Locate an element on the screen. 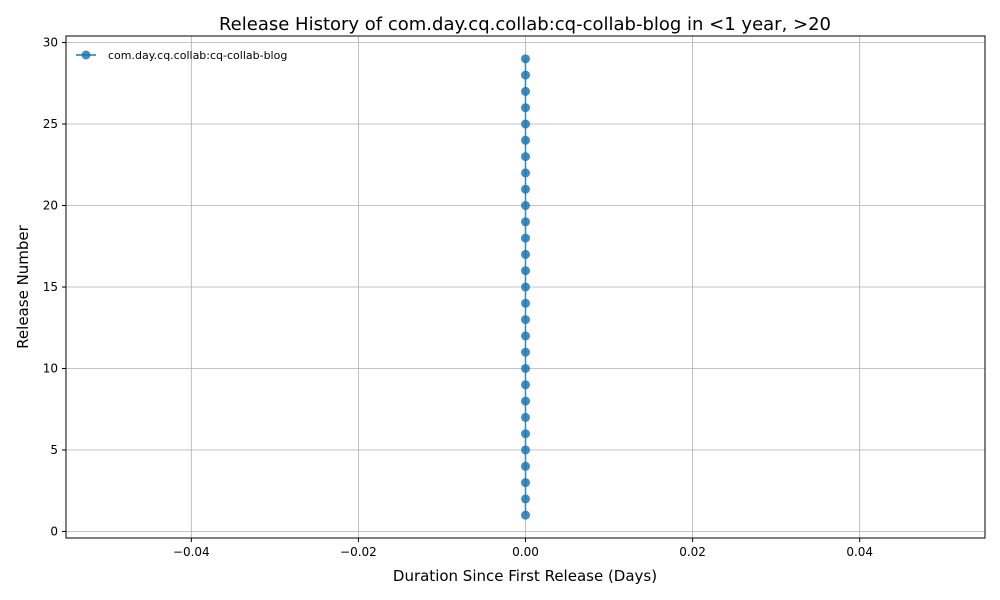 The image size is (1000, 600). x-axis-ticks: −0.04 −0.02 0.00 0.02 0.04 is located at coordinates (523, 548).